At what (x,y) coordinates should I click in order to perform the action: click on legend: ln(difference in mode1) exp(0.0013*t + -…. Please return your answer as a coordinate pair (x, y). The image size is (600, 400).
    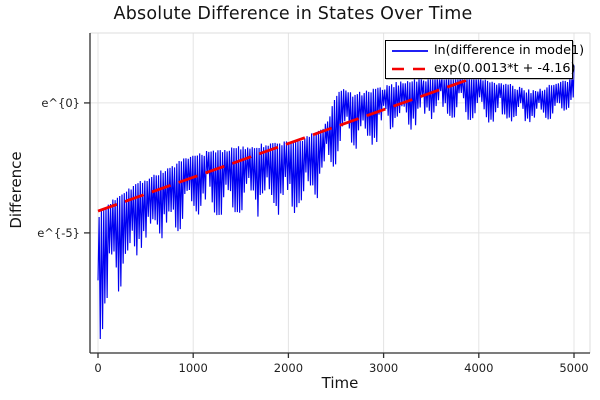
    Looking at the image, I should click on (484, 59).